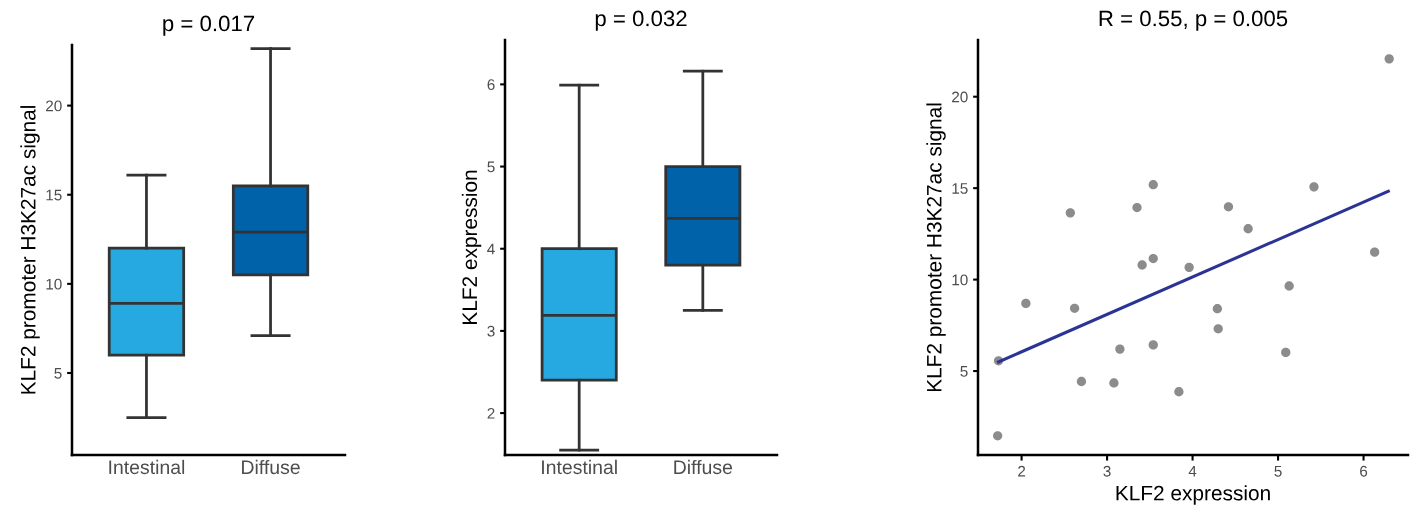 This screenshot has height=515, width=1422. Describe the element at coordinates (1022, 471) in the screenshot. I see `x-tick-label: 2` at that location.